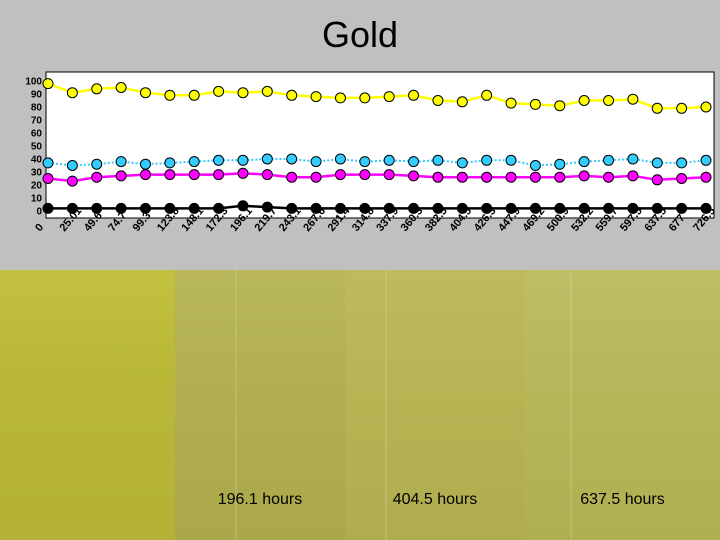 The image size is (720, 540). I want to click on x-tick-label: 0, so click(39, 228).